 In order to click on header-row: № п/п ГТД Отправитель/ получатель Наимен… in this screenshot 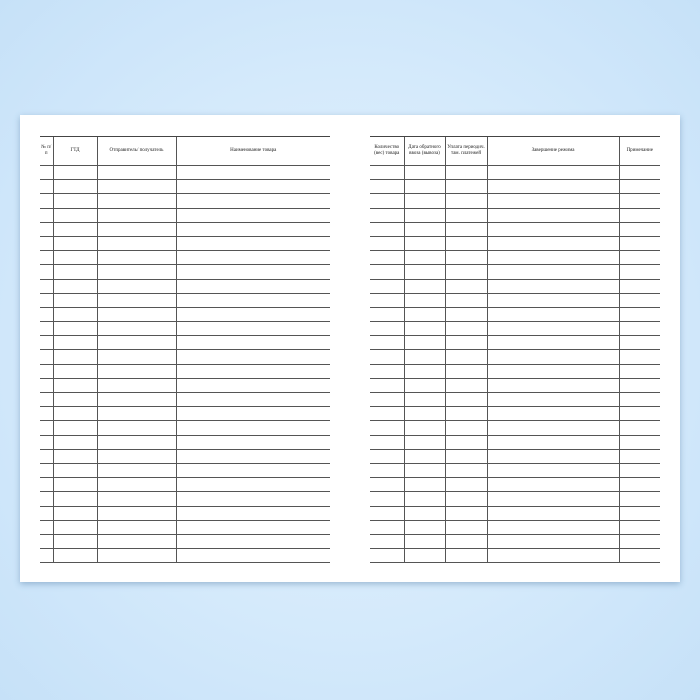, I will do `click(185, 151)`.